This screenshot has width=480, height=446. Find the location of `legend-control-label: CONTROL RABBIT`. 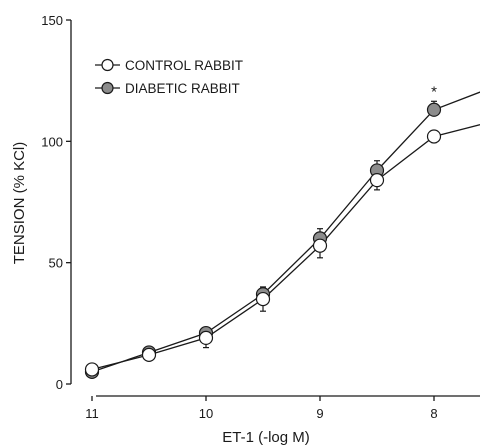

legend-control-label: CONTROL RABBIT is located at coordinates (184, 65).